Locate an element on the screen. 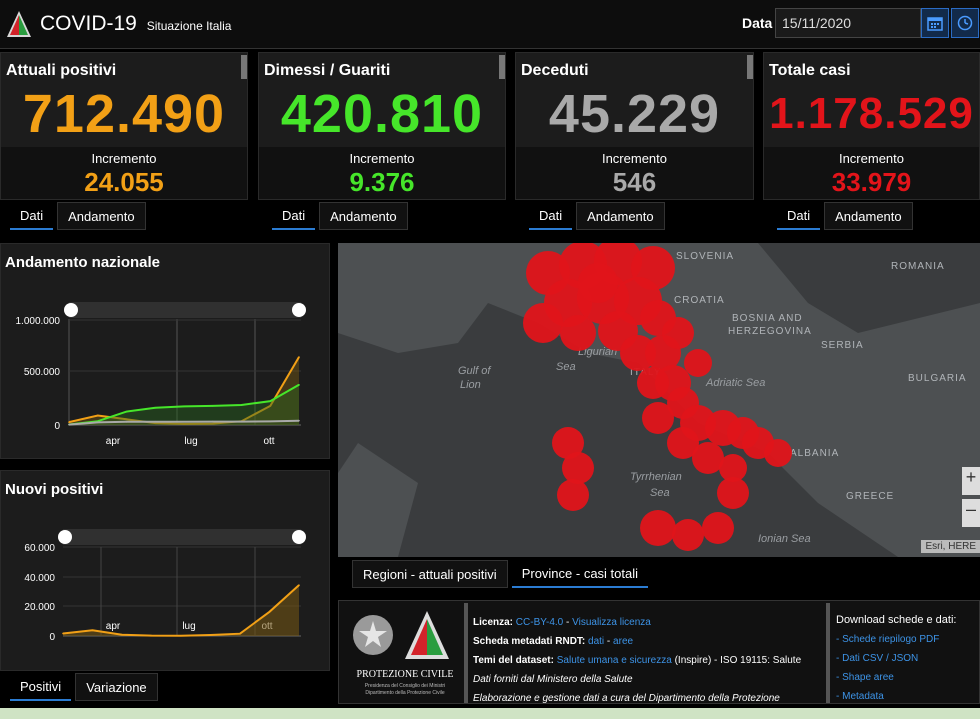 The height and width of the screenshot is (719, 980). map-label: SERBIA is located at coordinates (842, 345).